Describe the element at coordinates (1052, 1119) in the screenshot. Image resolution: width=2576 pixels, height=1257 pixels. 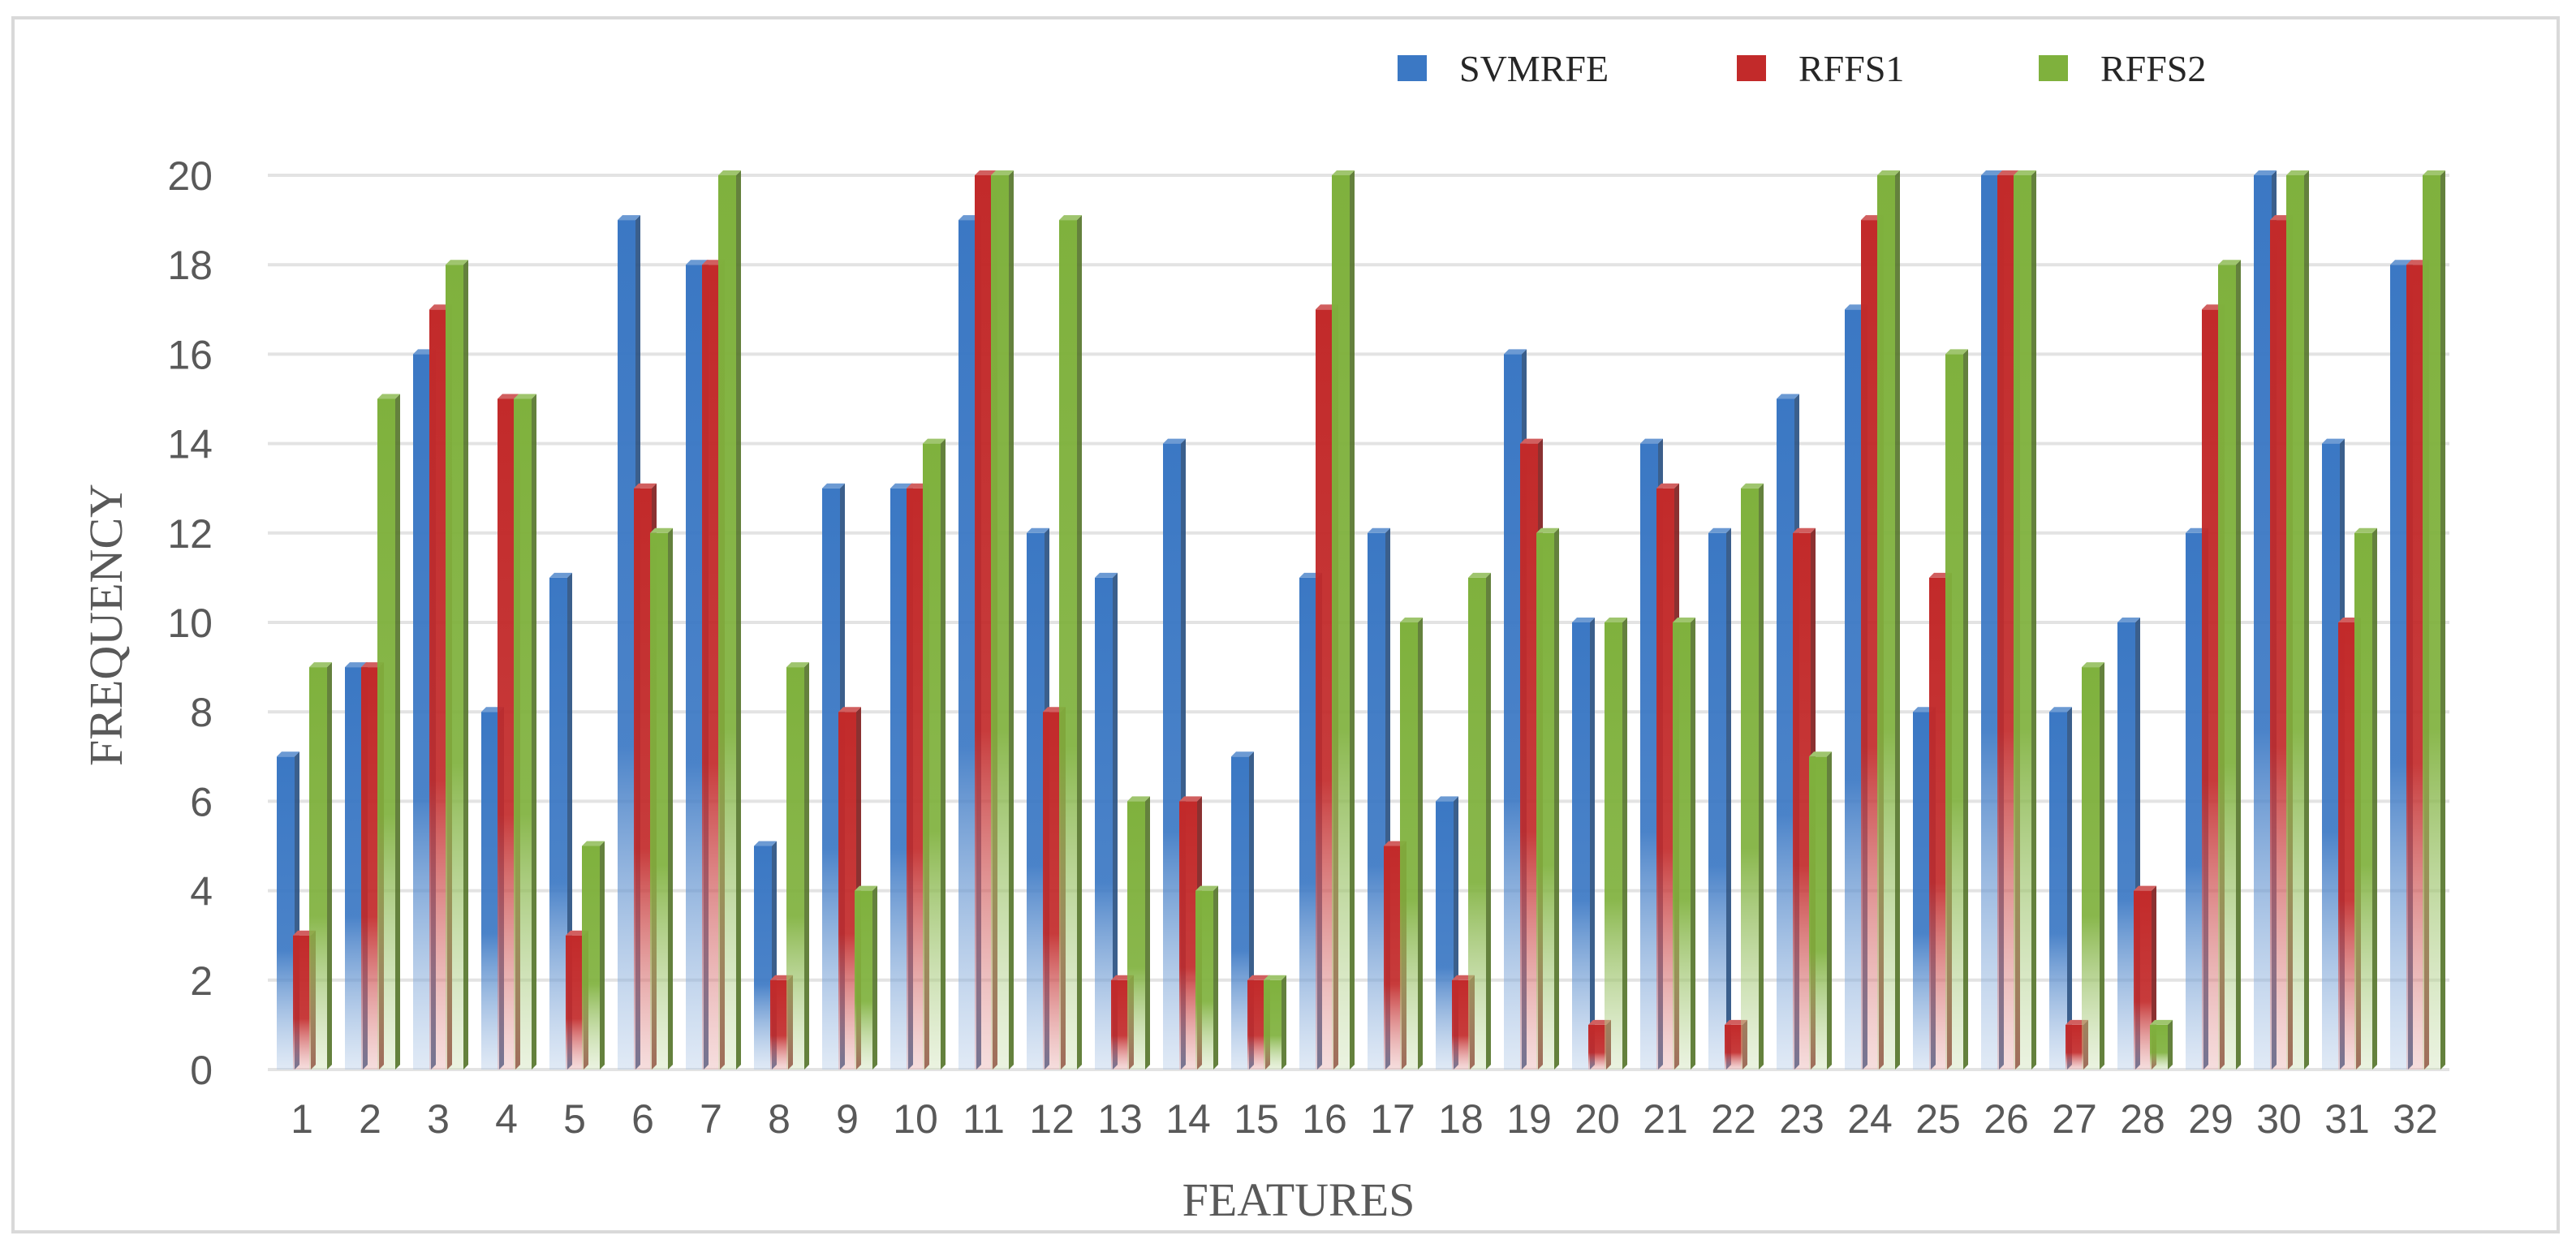
I see `x-tick-label: 12` at that location.